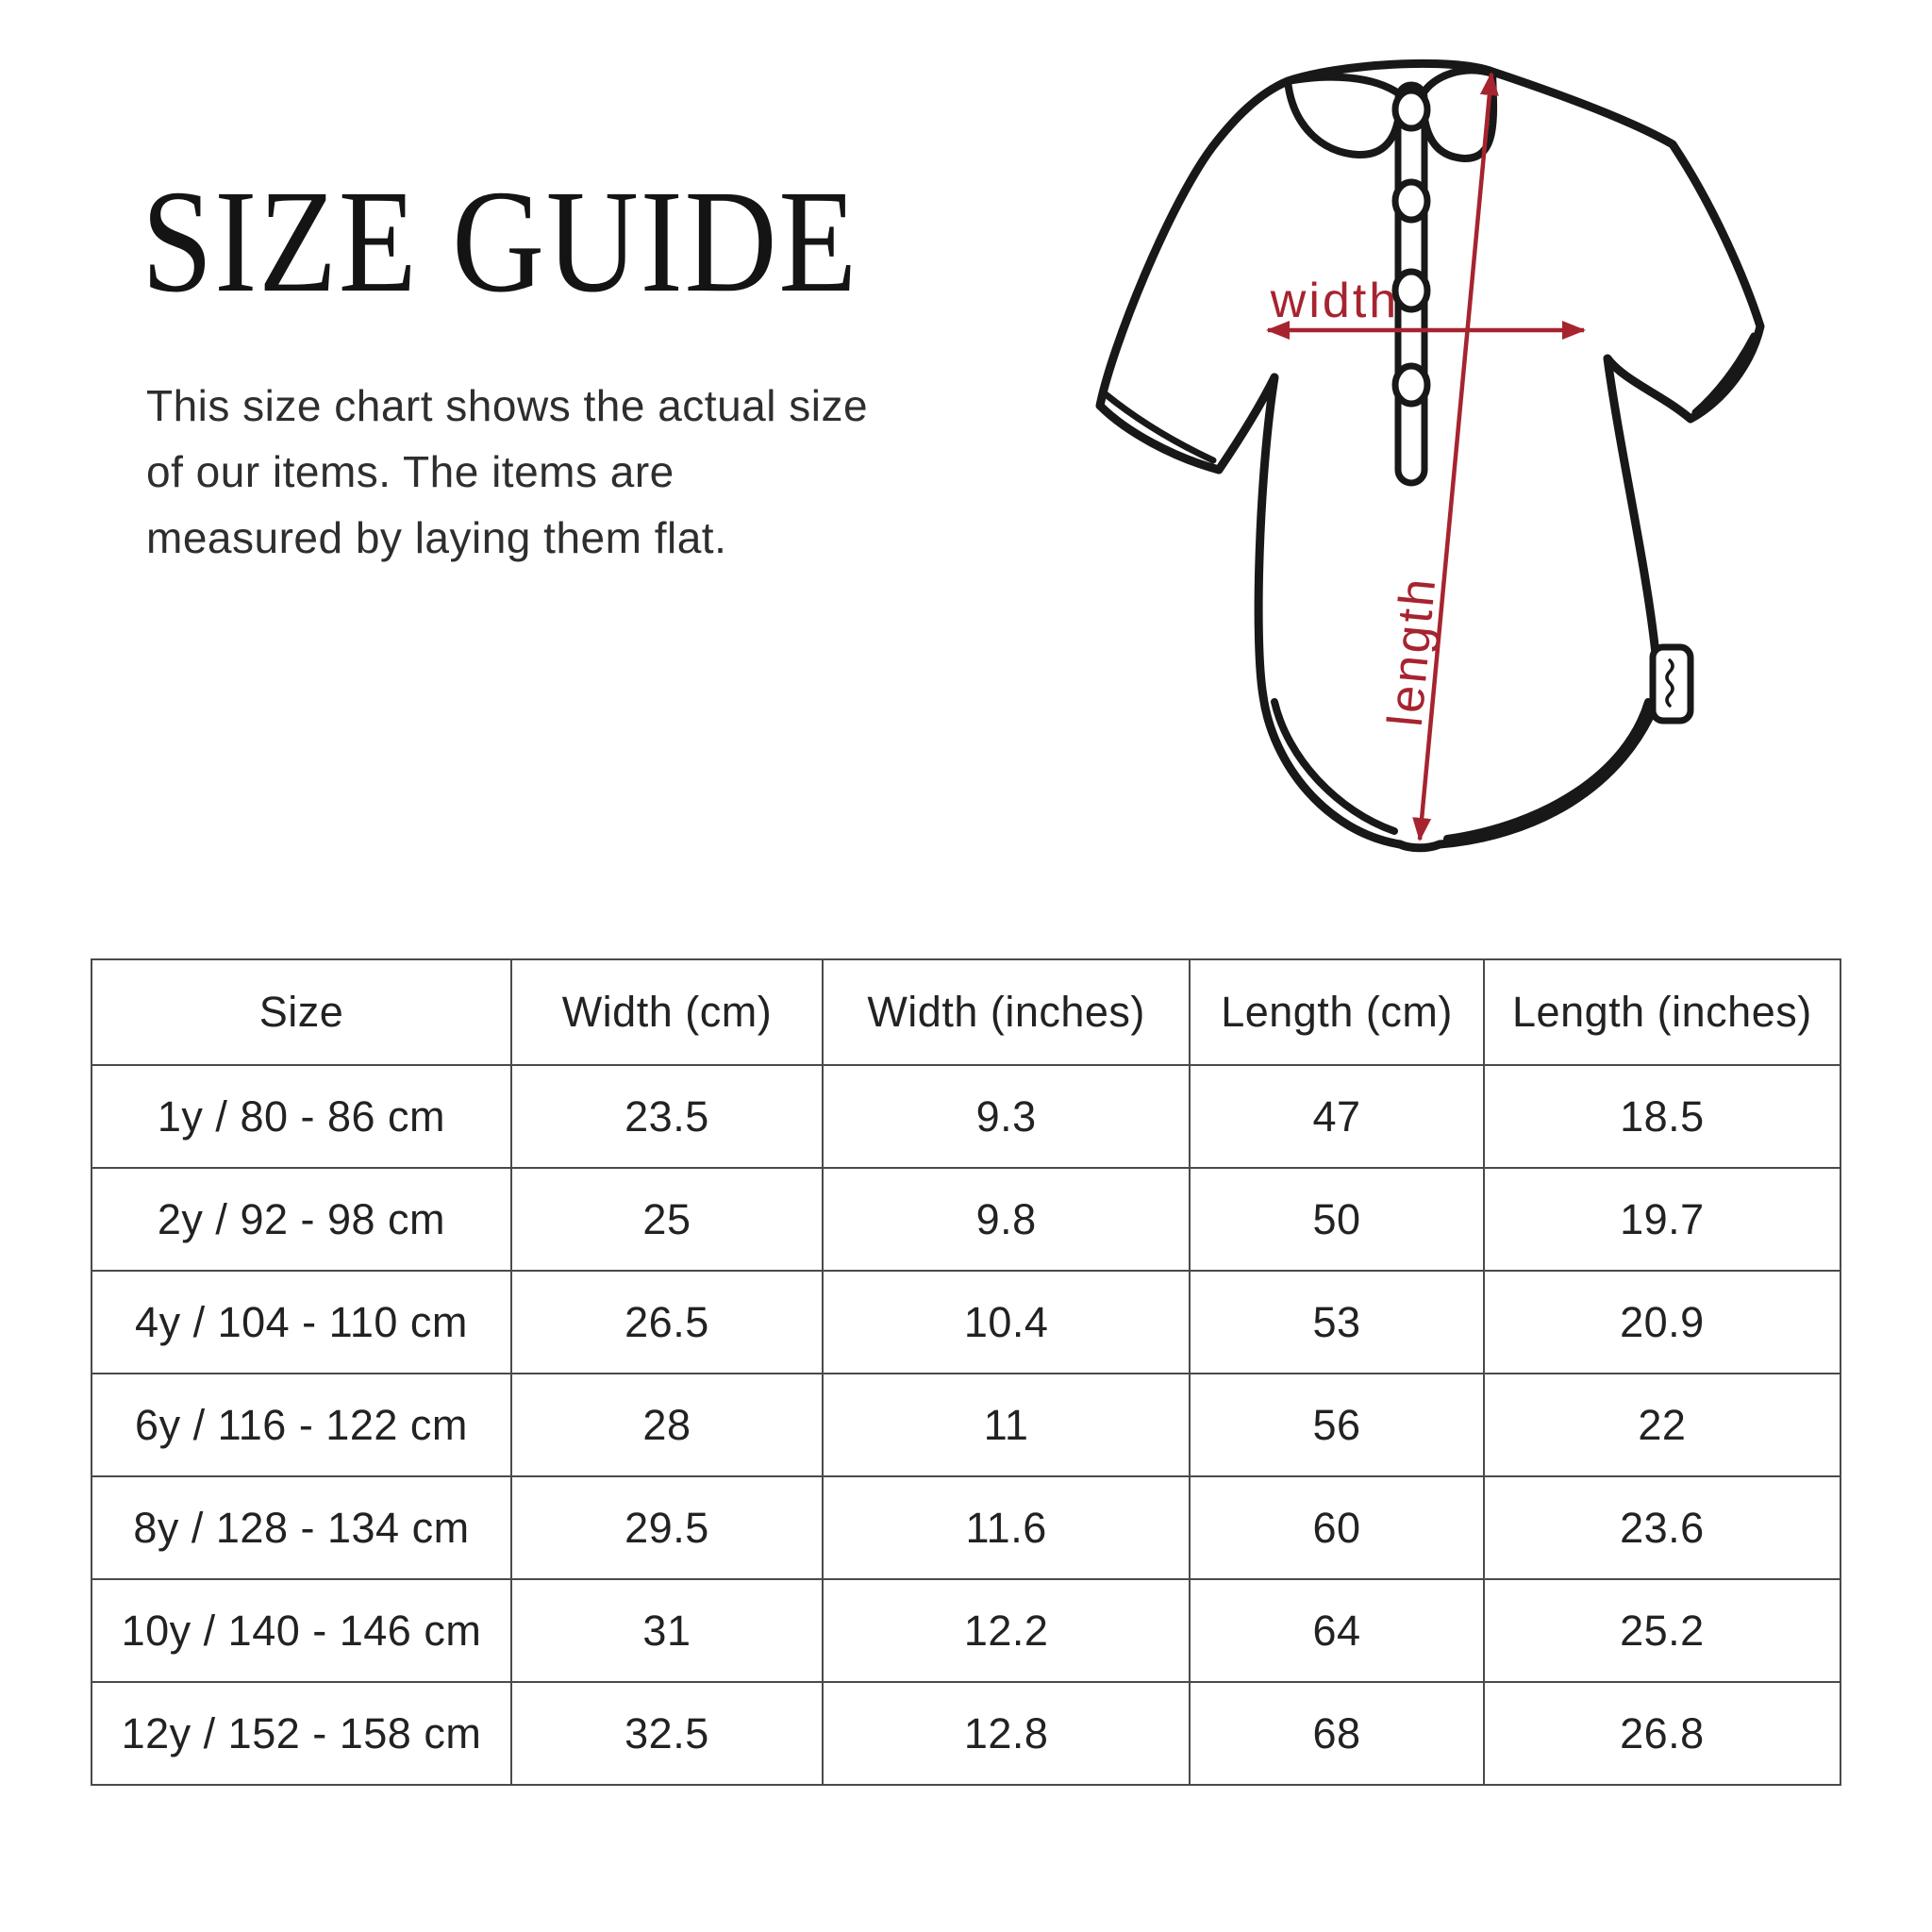 The image size is (1932, 1932). Describe the element at coordinates (301, 1527) in the screenshot. I see `cell-size: 8y / 128 - 134 cm` at that location.